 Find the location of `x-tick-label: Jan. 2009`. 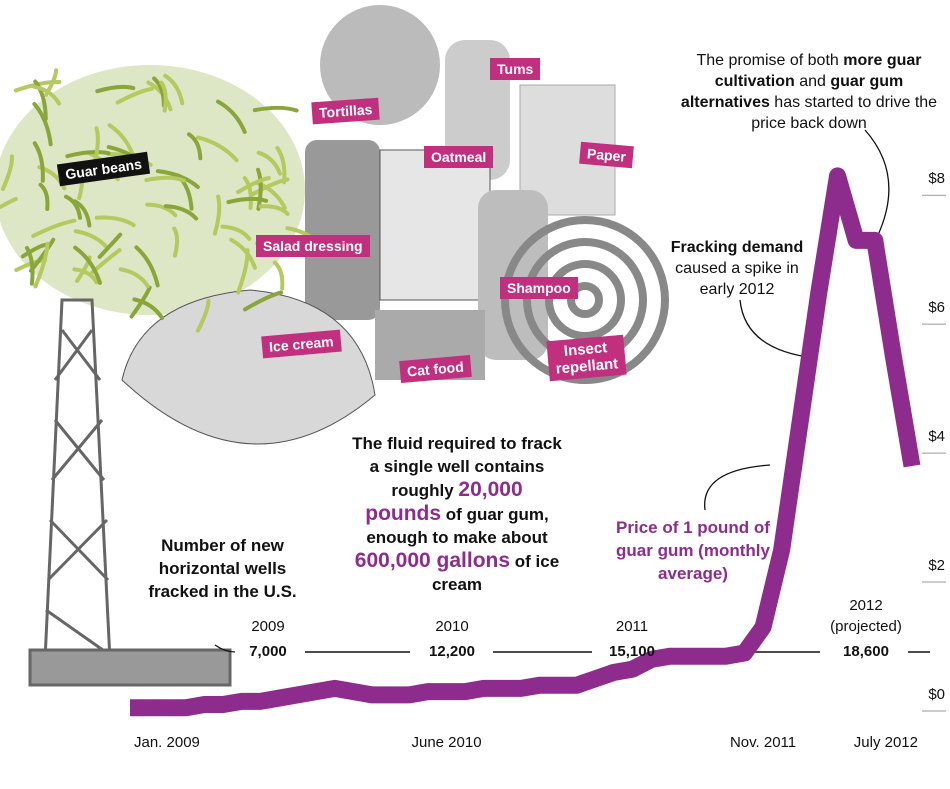

x-tick-label: Jan. 2009 is located at coordinates (167, 742).